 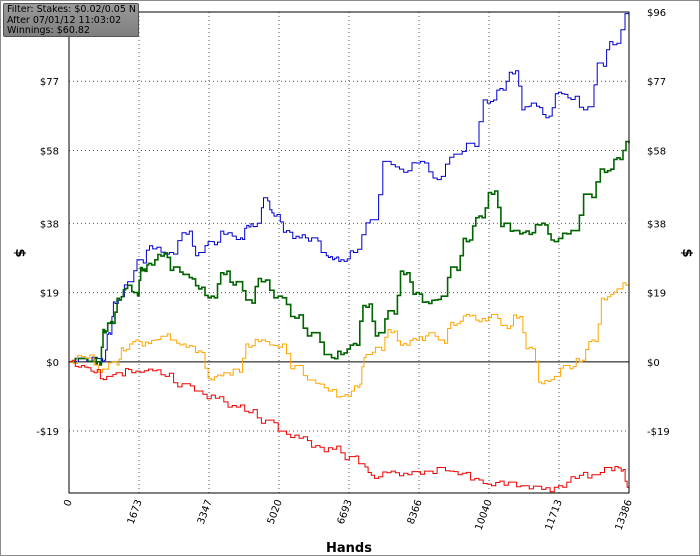 What do you see at coordinates (345, 512) in the screenshot?
I see `x-tick-label: 6693` at bounding box center [345, 512].